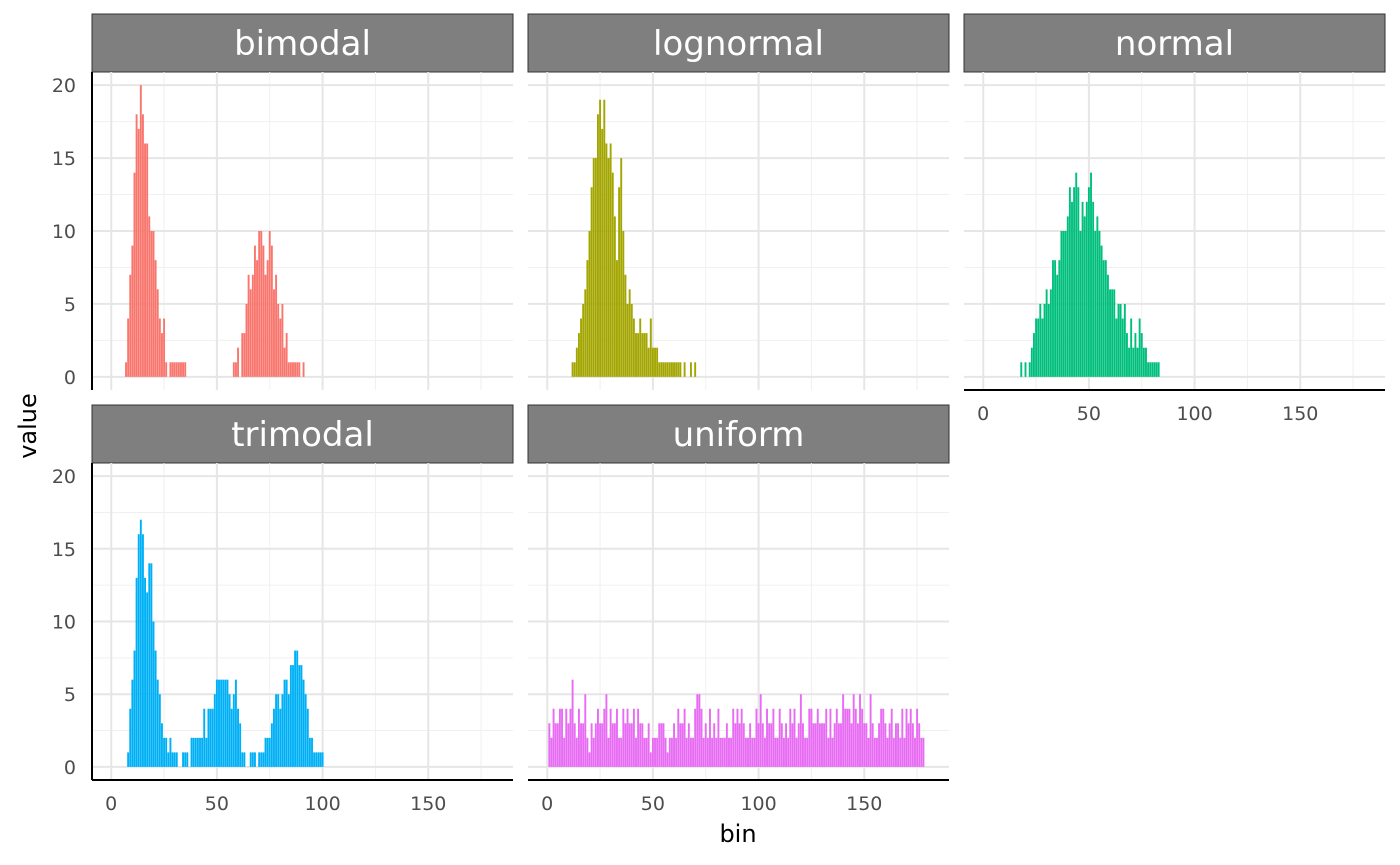  What do you see at coordinates (64, 159) in the screenshot?
I see `y-tick-label: 15` at bounding box center [64, 159].